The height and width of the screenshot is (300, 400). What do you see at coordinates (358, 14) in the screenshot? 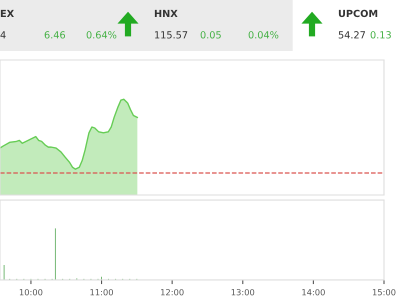
I see `text: UPCOM` at bounding box center [358, 14].